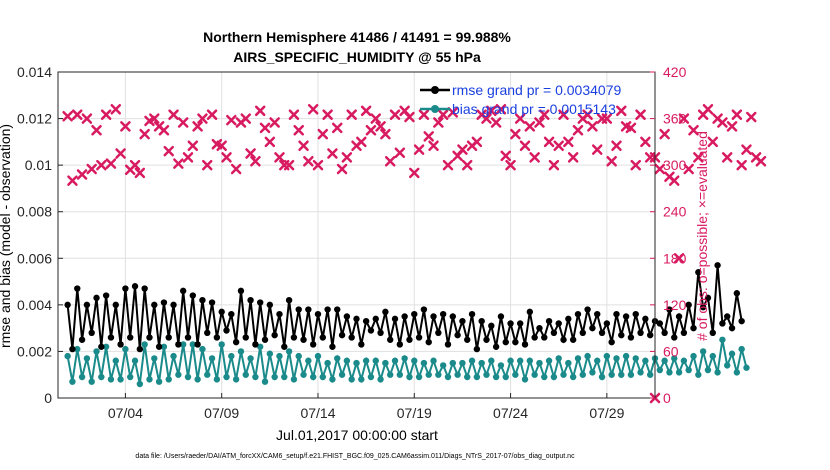  I want to click on y2-axis-label: # of obs: o=possible; ×=evaluated, so click(702, 236).